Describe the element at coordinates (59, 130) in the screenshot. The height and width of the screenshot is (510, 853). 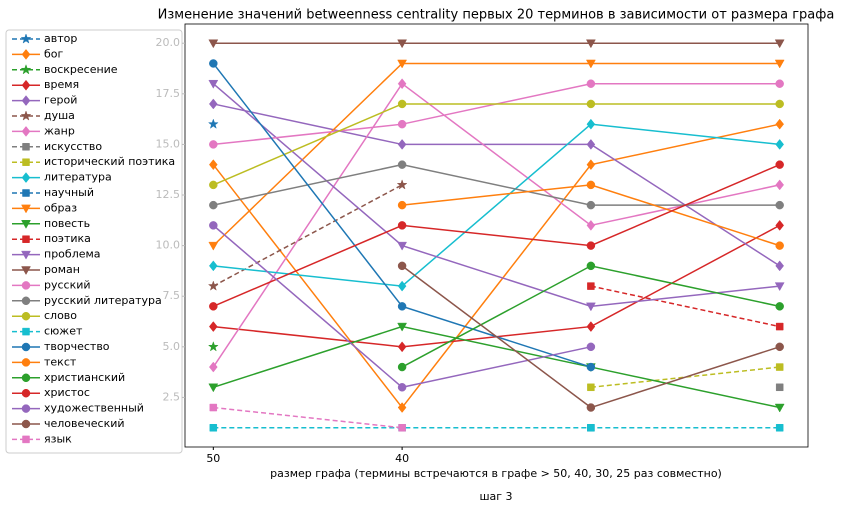
I see `legend-label: жанр` at that location.